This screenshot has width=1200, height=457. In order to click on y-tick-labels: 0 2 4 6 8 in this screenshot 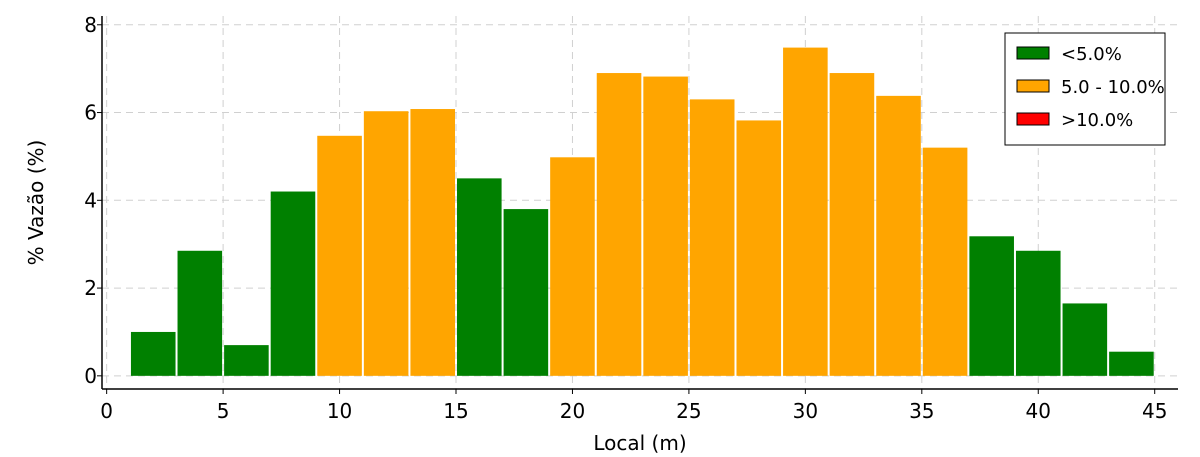, I will do `click(90, 200)`.